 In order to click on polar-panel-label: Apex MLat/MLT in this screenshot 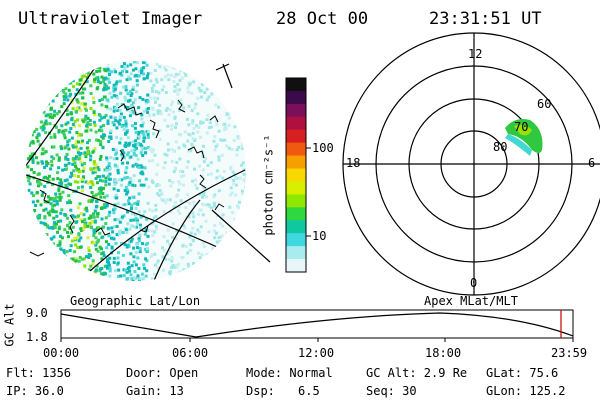, I will do `click(471, 301)`.